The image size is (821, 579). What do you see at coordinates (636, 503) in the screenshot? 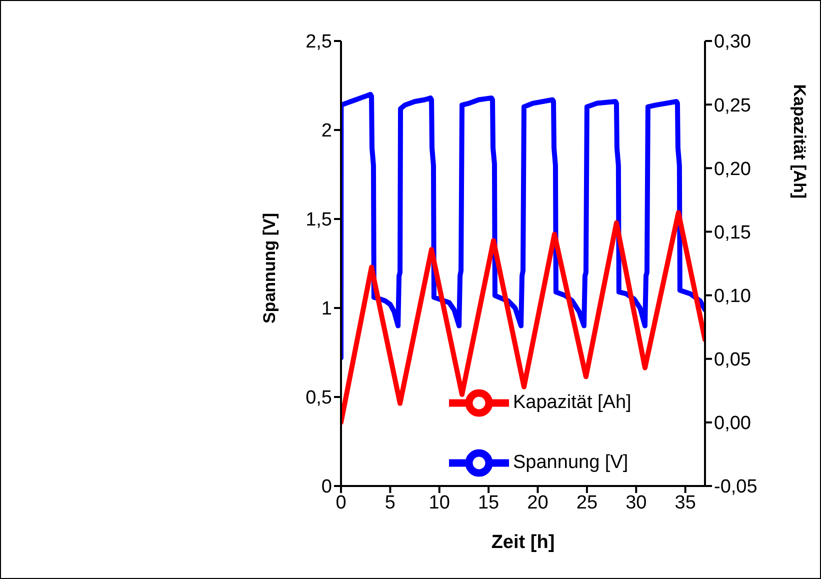
I see `x-tick-label: 30` at bounding box center [636, 503].